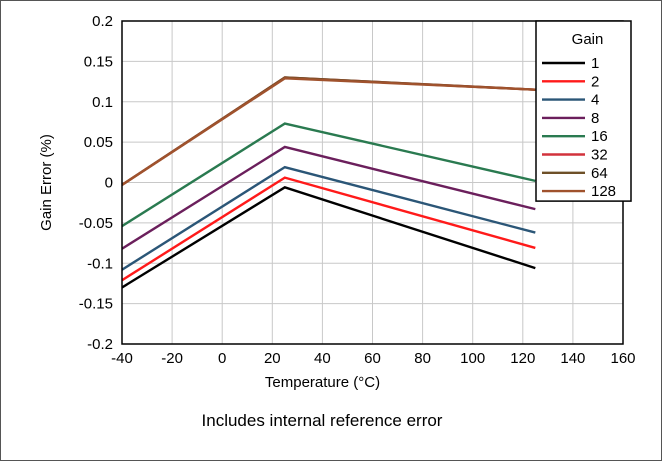  What do you see at coordinates (102, 102) in the screenshot?
I see `y-tick-label: 0.1` at bounding box center [102, 102].